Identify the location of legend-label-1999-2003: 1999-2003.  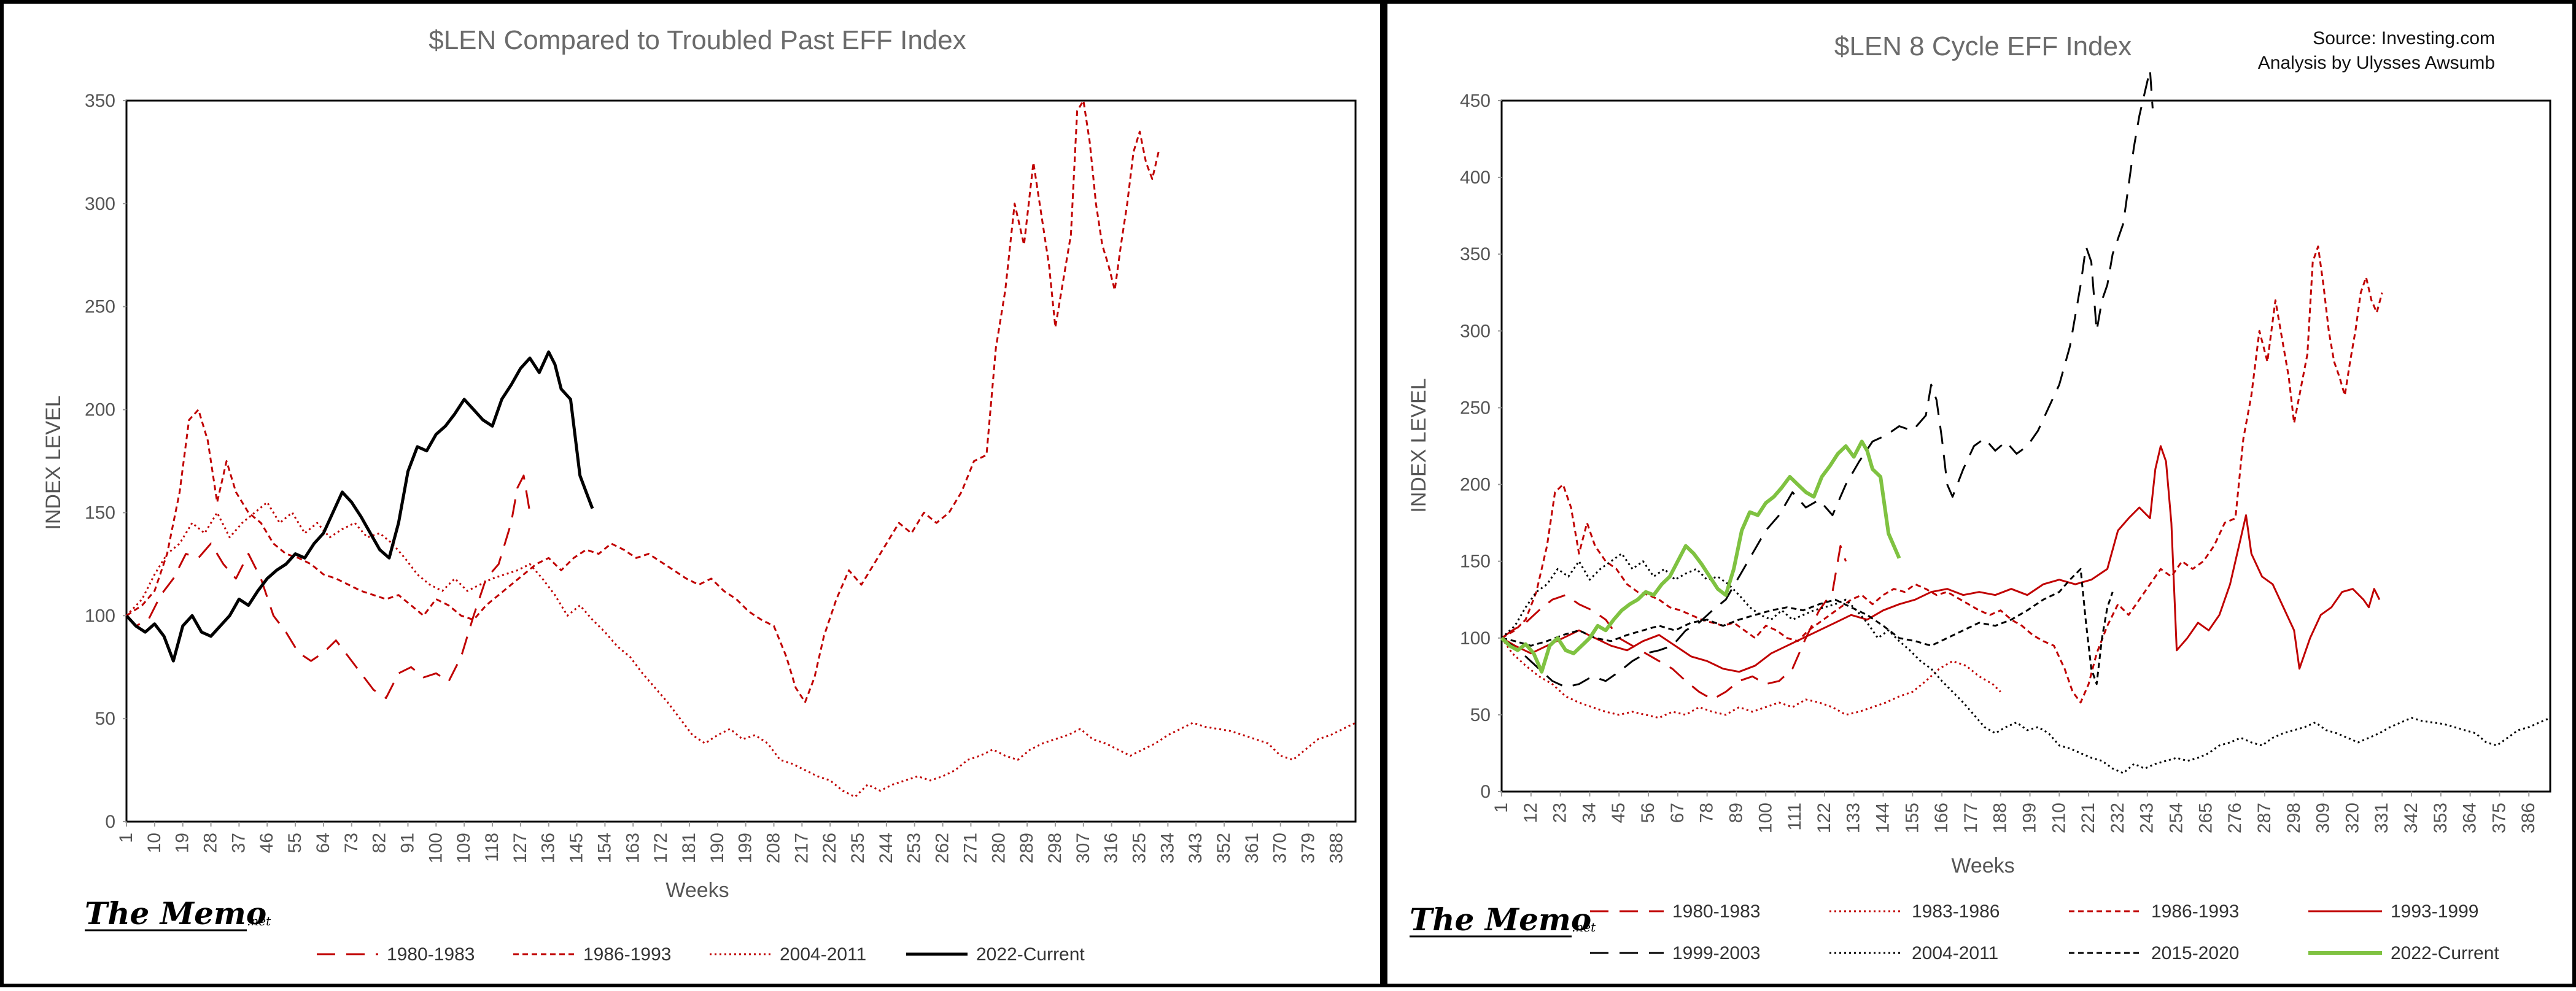
(1716, 953).